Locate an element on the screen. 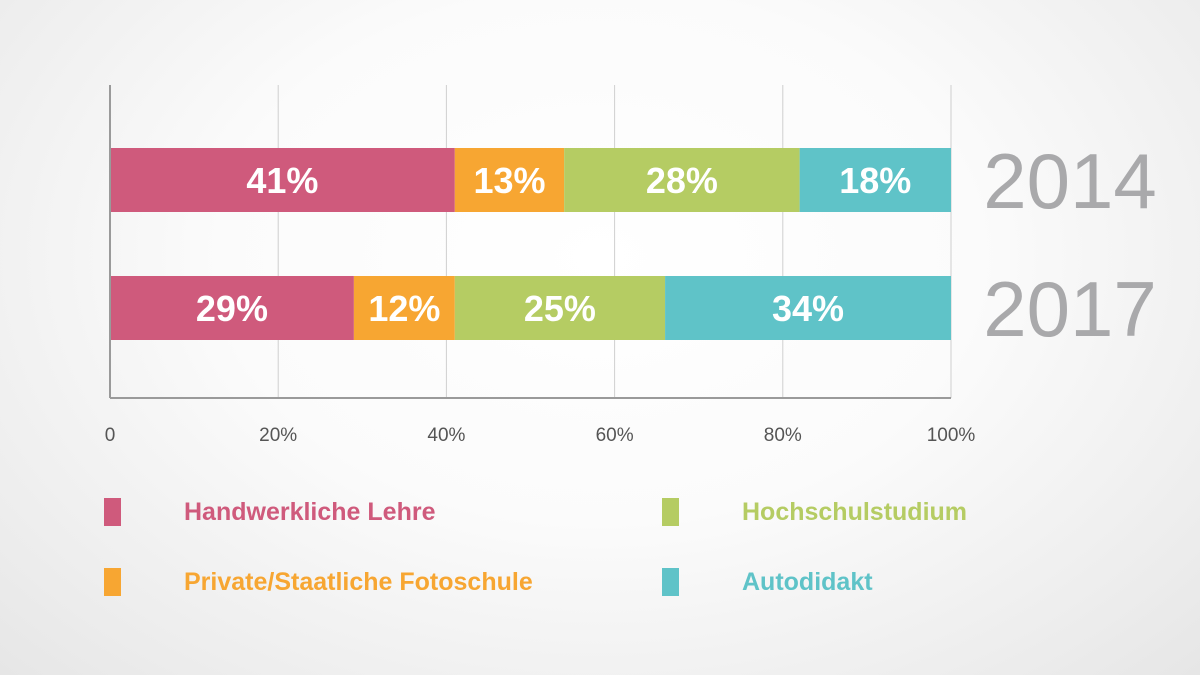  x-tick-label-40: 40% is located at coordinates (446, 435).